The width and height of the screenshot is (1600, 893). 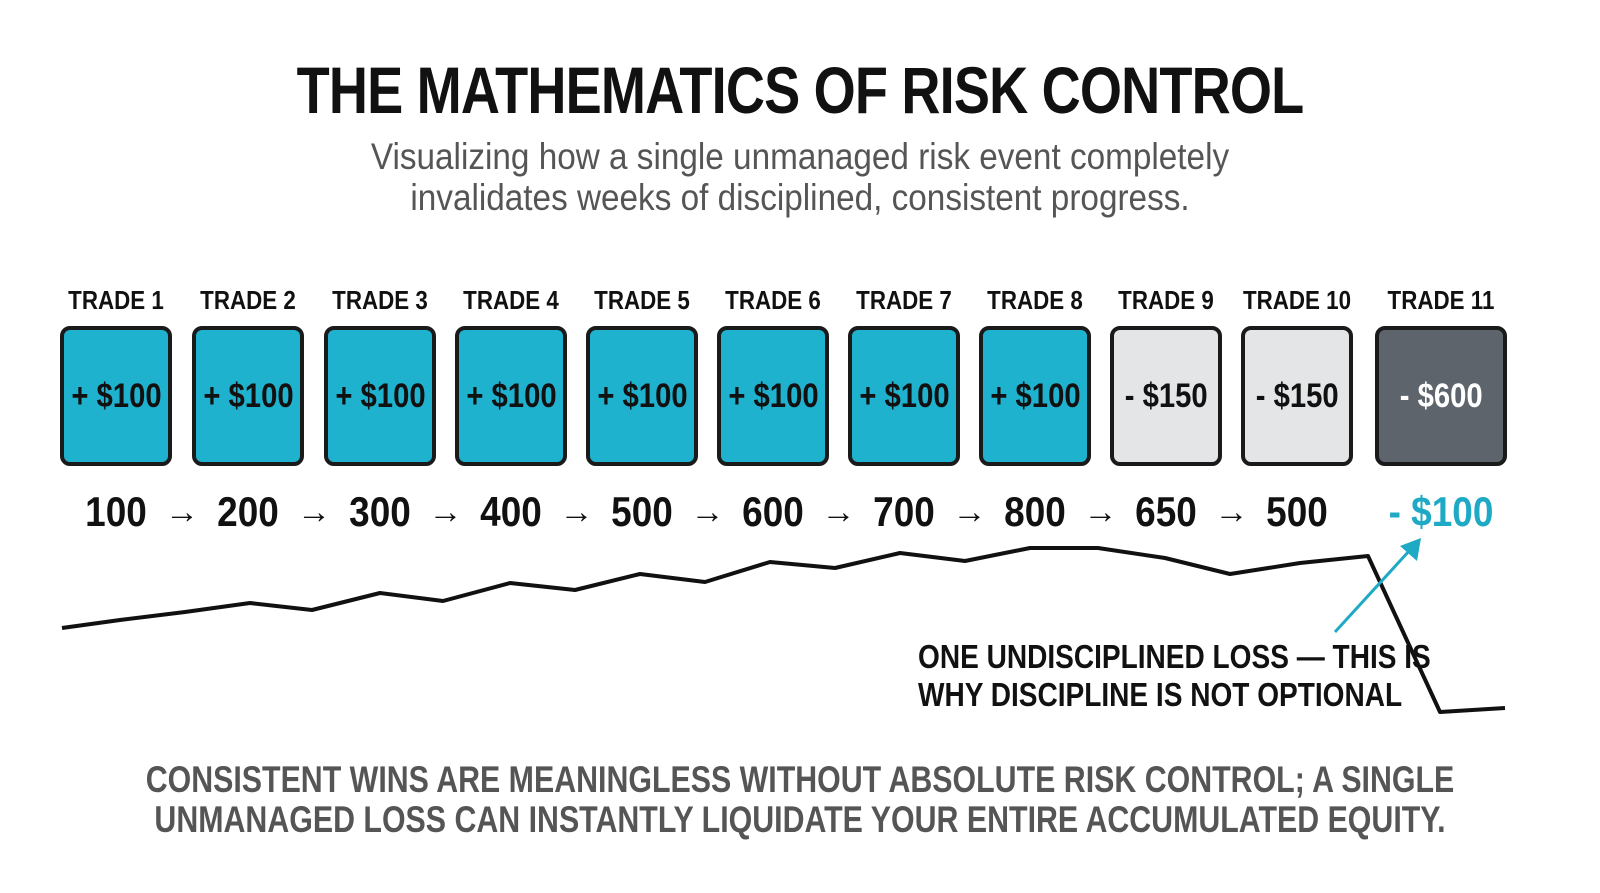 I want to click on trade-label: TRADE 6, so click(x=773, y=300).